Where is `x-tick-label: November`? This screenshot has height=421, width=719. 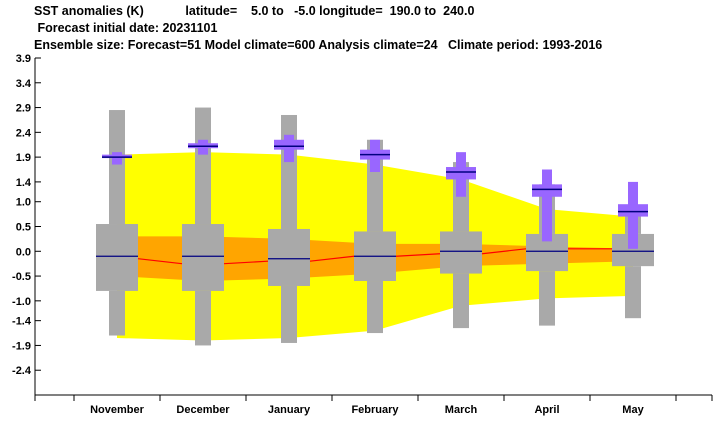
x-tick-label: November is located at coordinates (117, 410).